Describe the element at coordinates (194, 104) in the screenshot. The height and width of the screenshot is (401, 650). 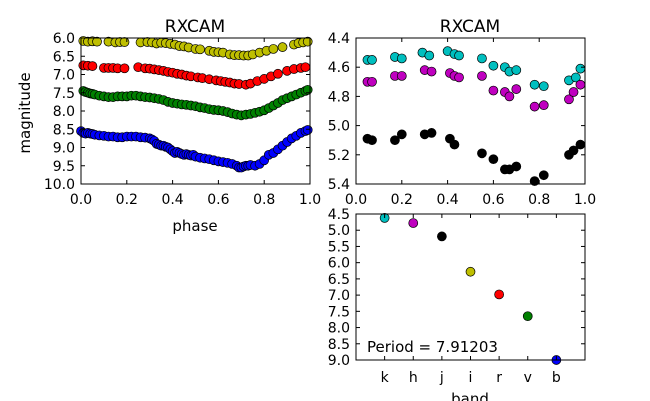
I see `panel1-data-points` at that location.